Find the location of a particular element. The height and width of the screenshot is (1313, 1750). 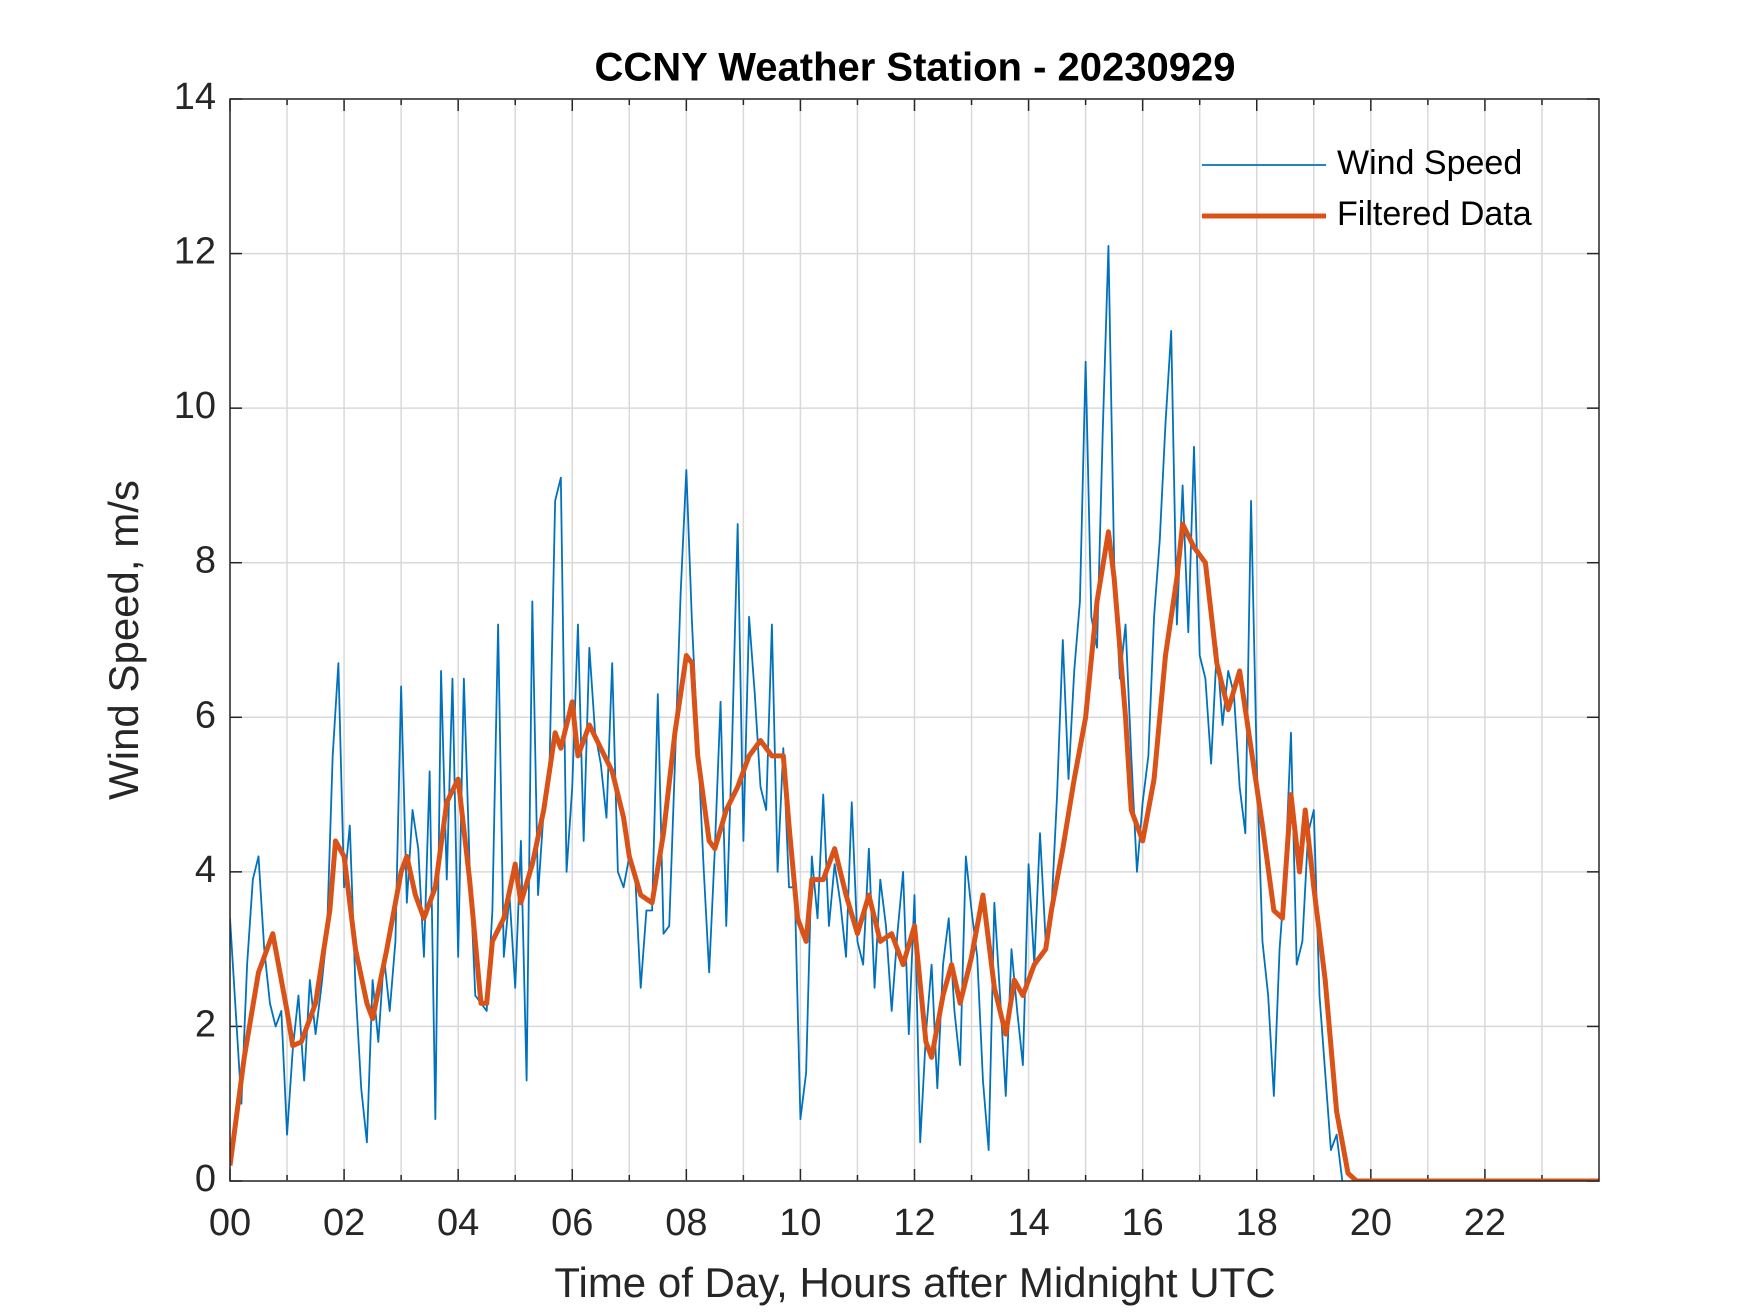

x-tick-label: 12 is located at coordinates (914, 1223).